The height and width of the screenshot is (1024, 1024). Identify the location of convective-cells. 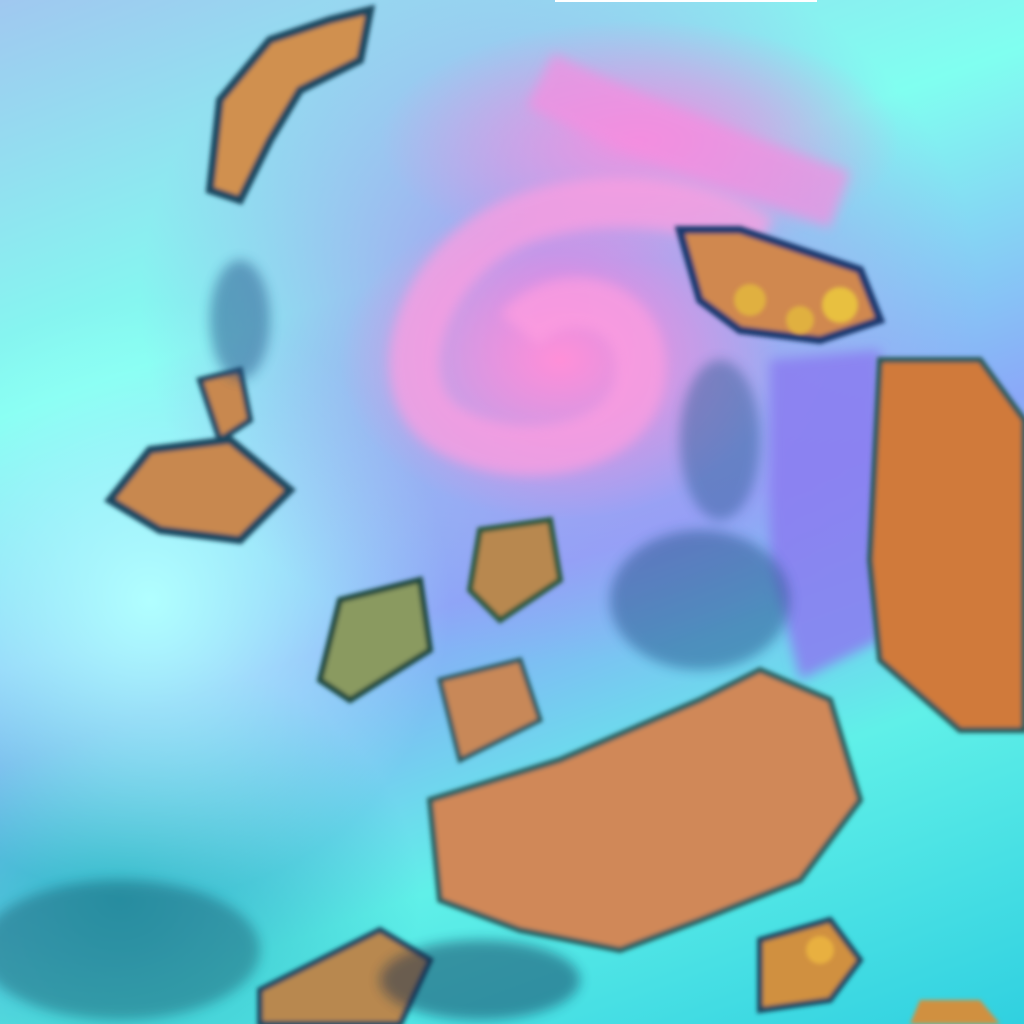
(796, 624).